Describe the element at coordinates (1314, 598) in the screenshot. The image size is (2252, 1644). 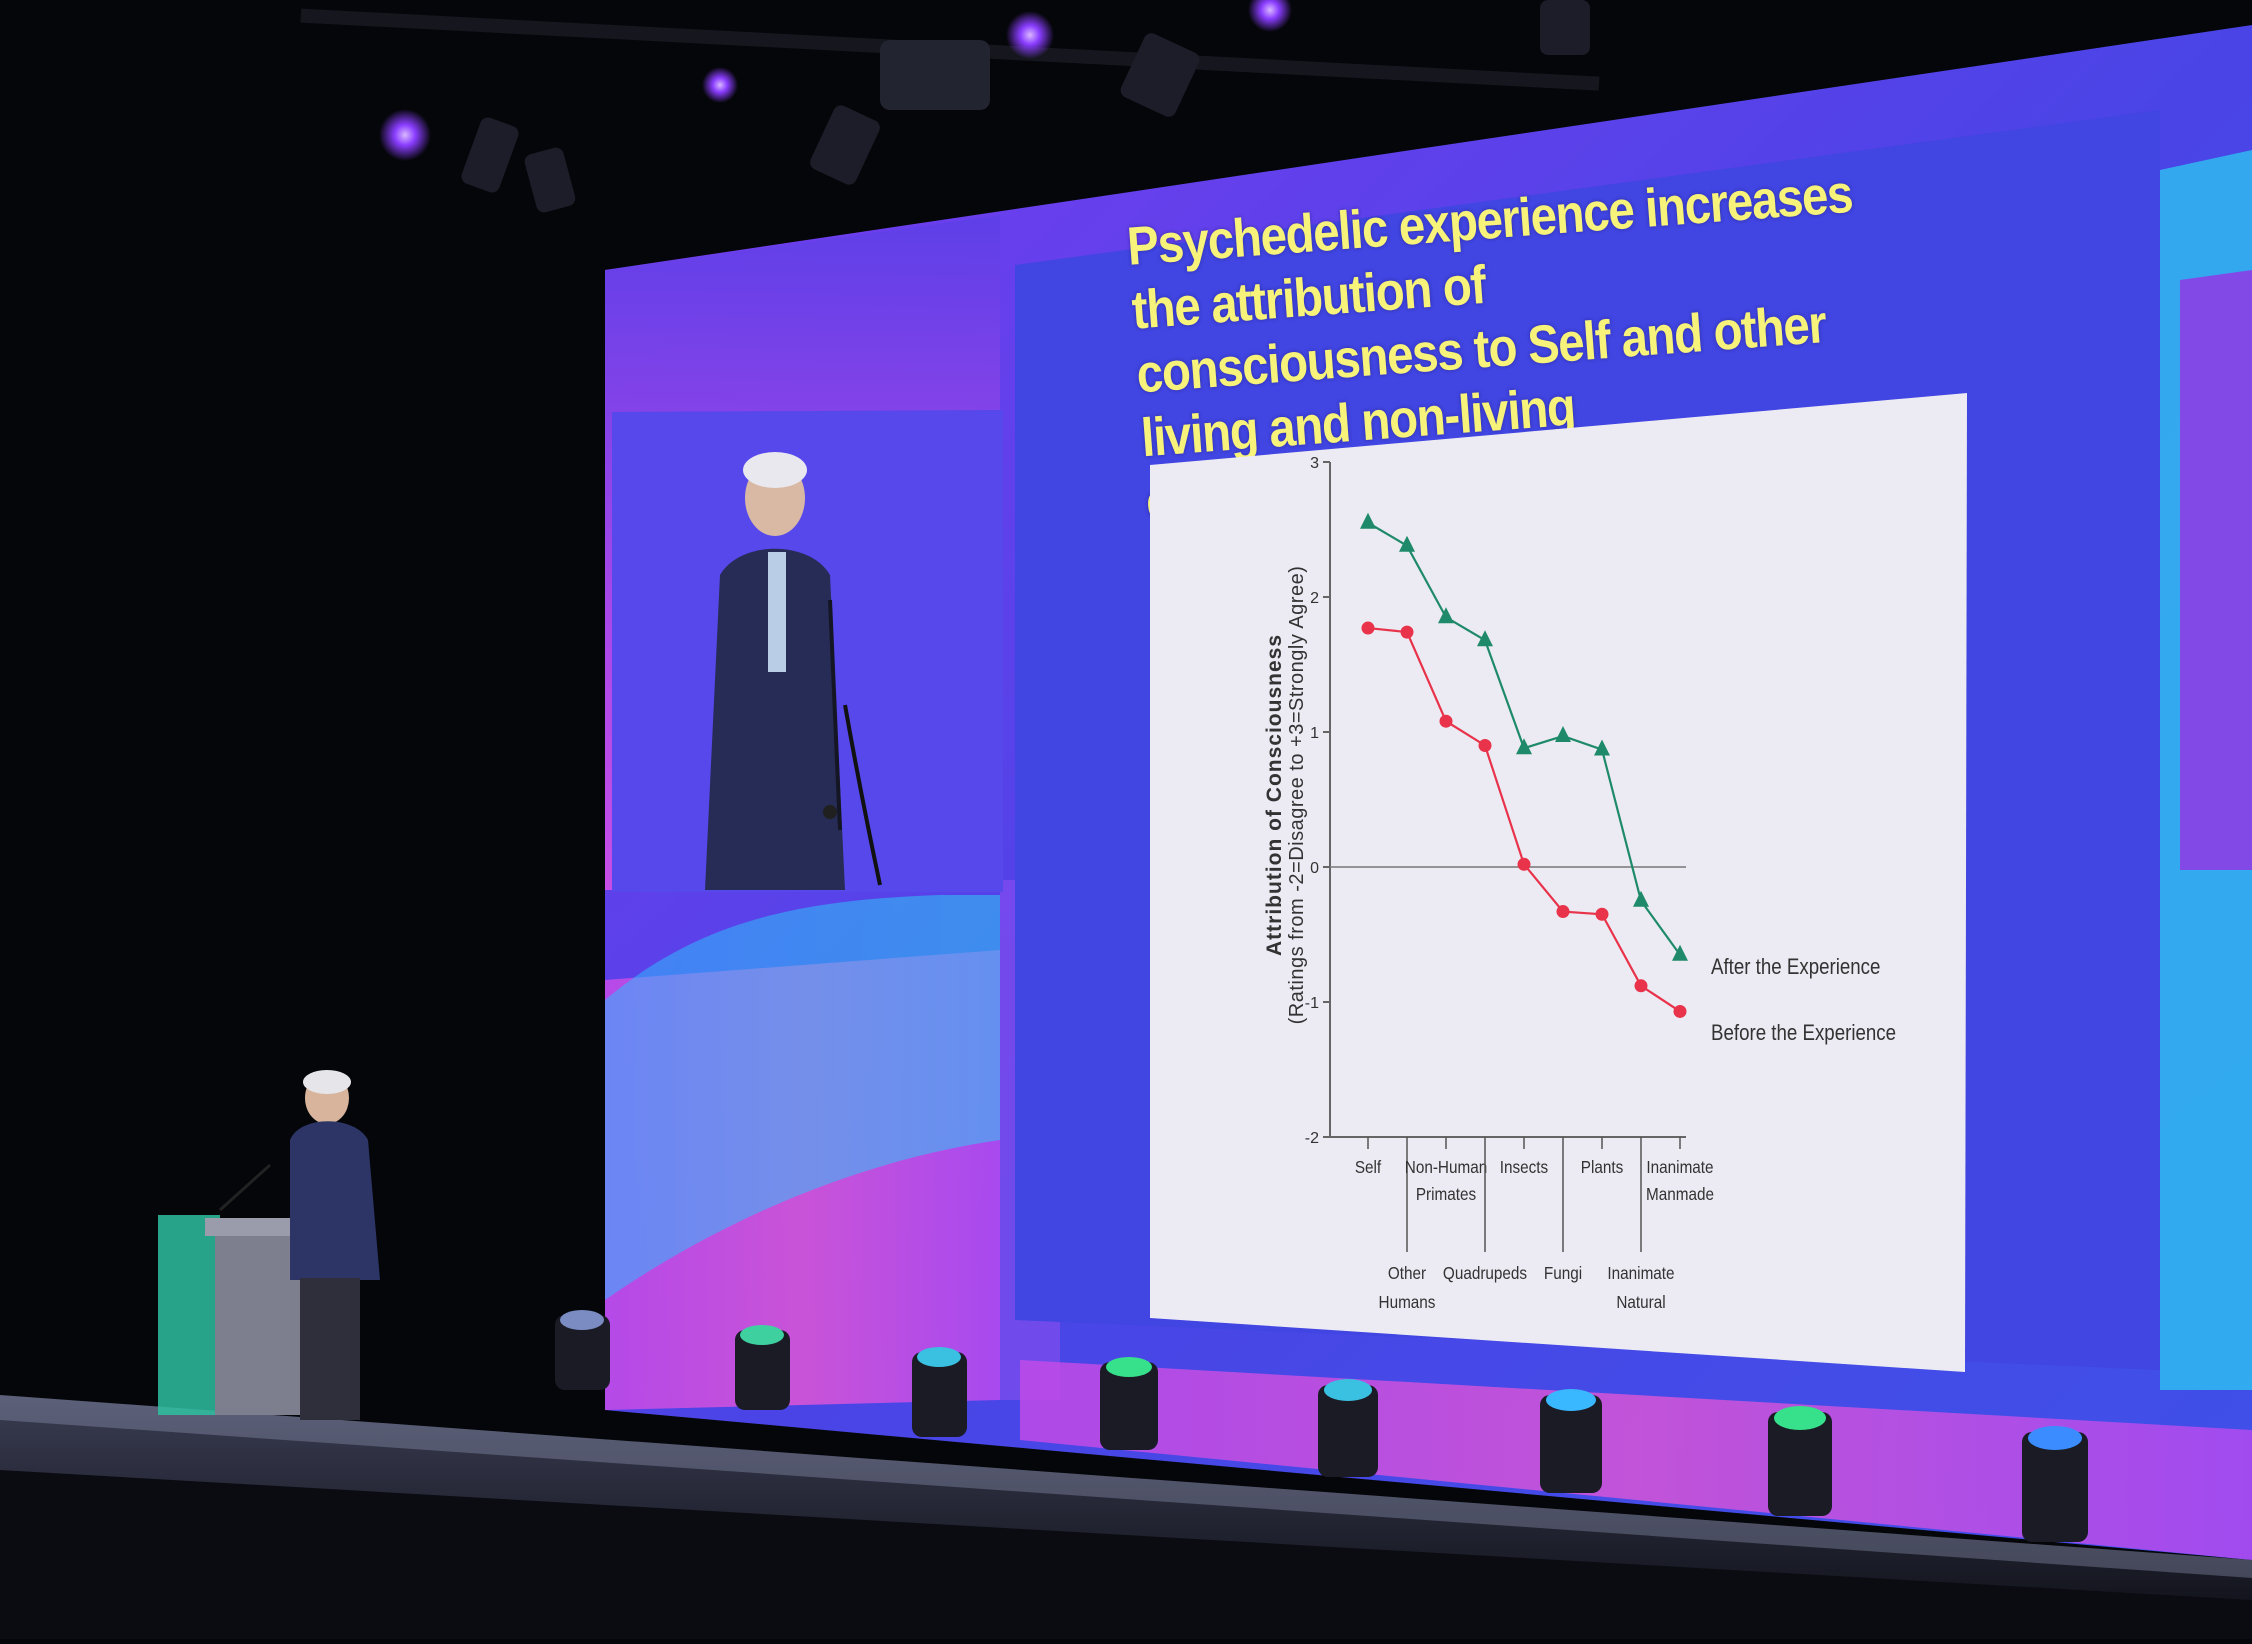
I see `y-tick-label: 2` at that location.